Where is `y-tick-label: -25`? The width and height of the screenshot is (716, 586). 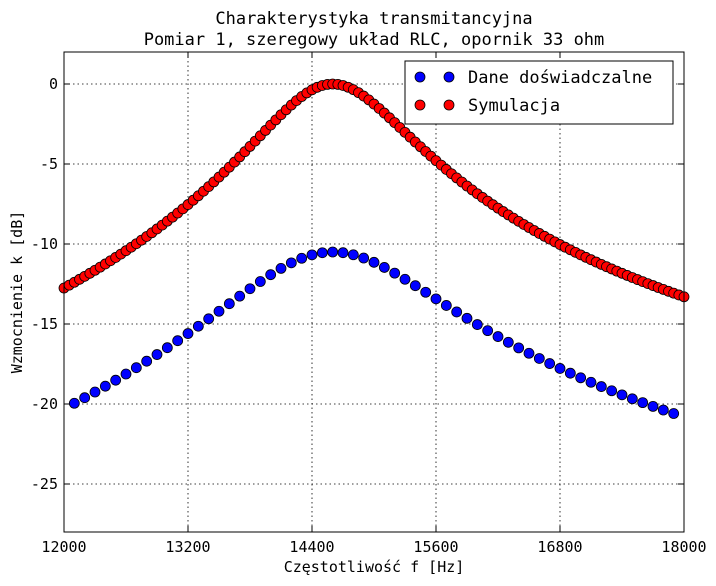
y-tick-label: -25 is located at coordinates (44, 484).